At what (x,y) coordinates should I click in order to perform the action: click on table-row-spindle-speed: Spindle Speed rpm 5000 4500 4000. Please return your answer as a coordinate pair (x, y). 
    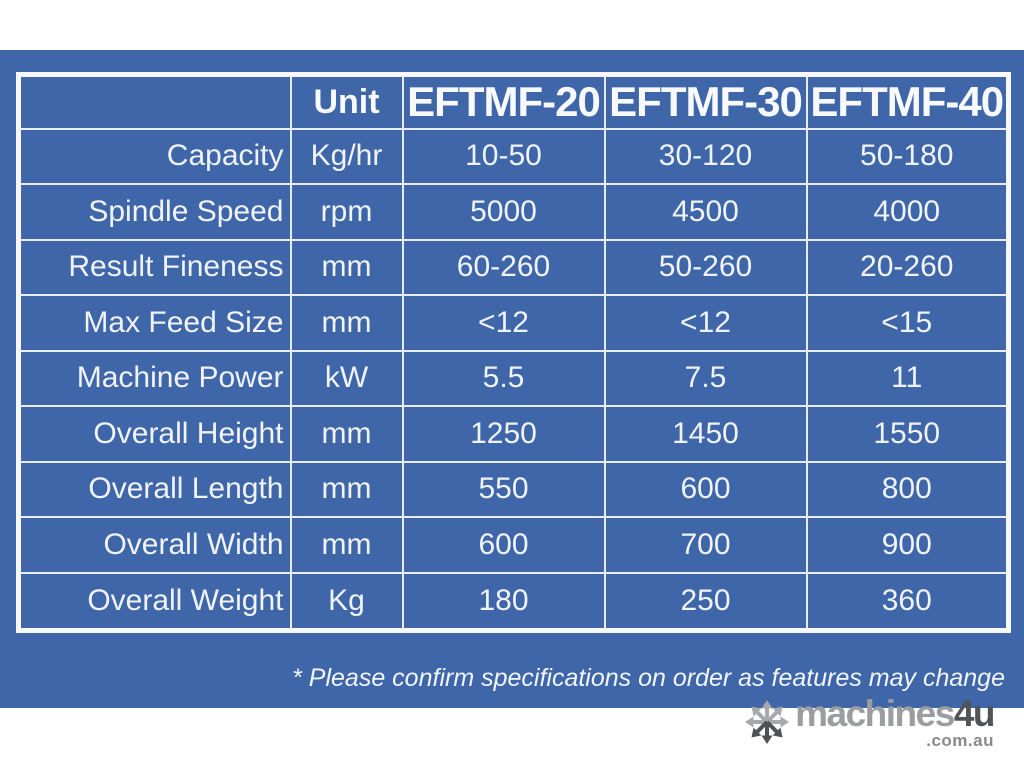
    Looking at the image, I should click on (513, 212).